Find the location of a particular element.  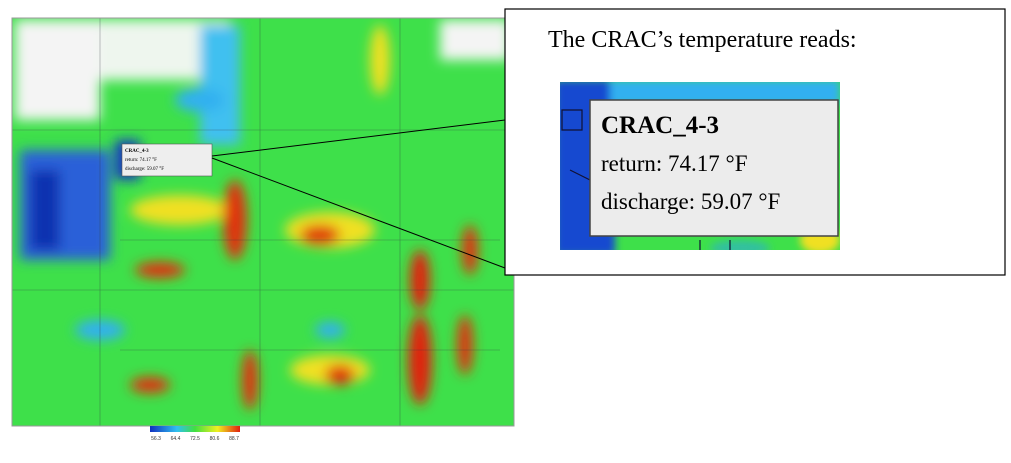

legend-bar is located at coordinates (195, 429).